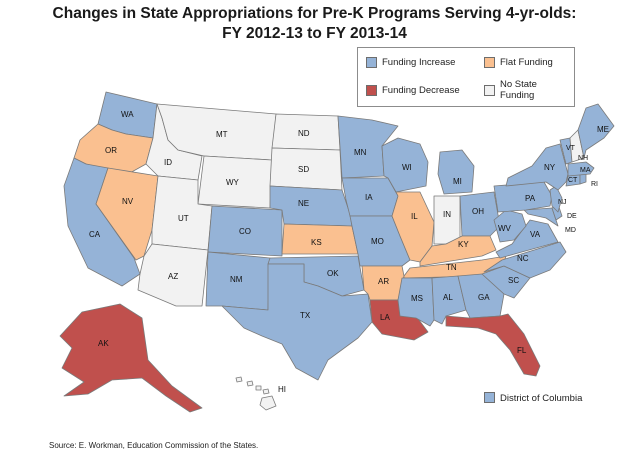 Image resolution: width=629 pixels, height=460 pixels. Describe the element at coordinates (484, 297) in the screenshot. I see `label-GA: GA` at that location.